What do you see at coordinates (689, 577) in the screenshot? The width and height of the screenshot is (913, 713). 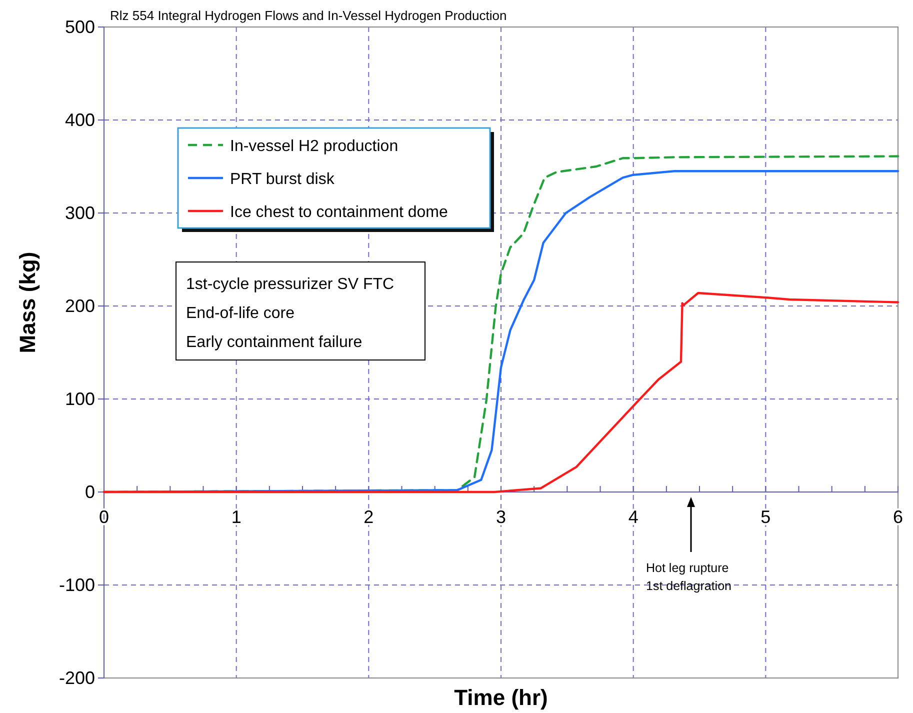 I see `annotation: Hot leg rupture 1st deflagration` at bounding box center [689, 577].